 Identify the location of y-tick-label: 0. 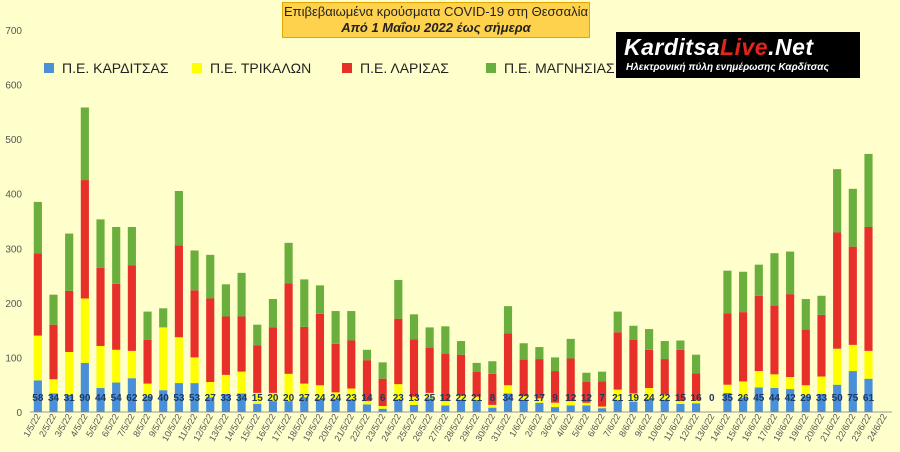
(19, 413).